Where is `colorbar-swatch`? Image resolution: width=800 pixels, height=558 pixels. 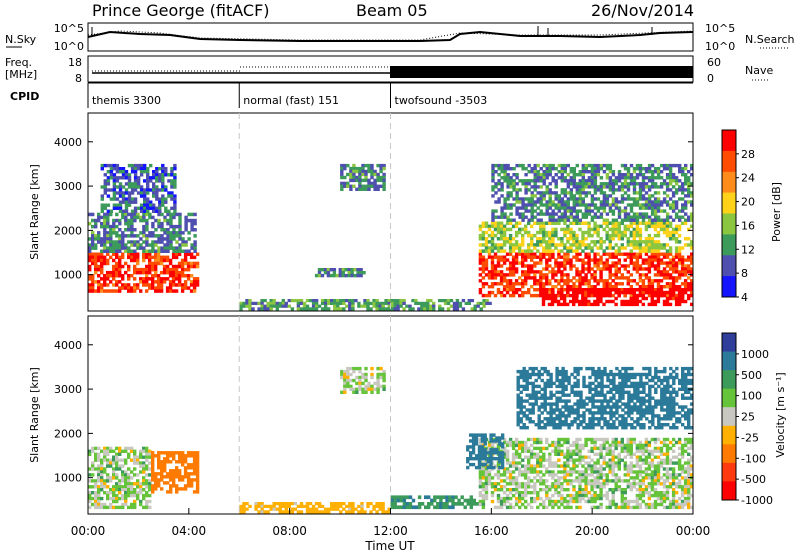 colorbar-swatch is located at coordinates (729, 265).